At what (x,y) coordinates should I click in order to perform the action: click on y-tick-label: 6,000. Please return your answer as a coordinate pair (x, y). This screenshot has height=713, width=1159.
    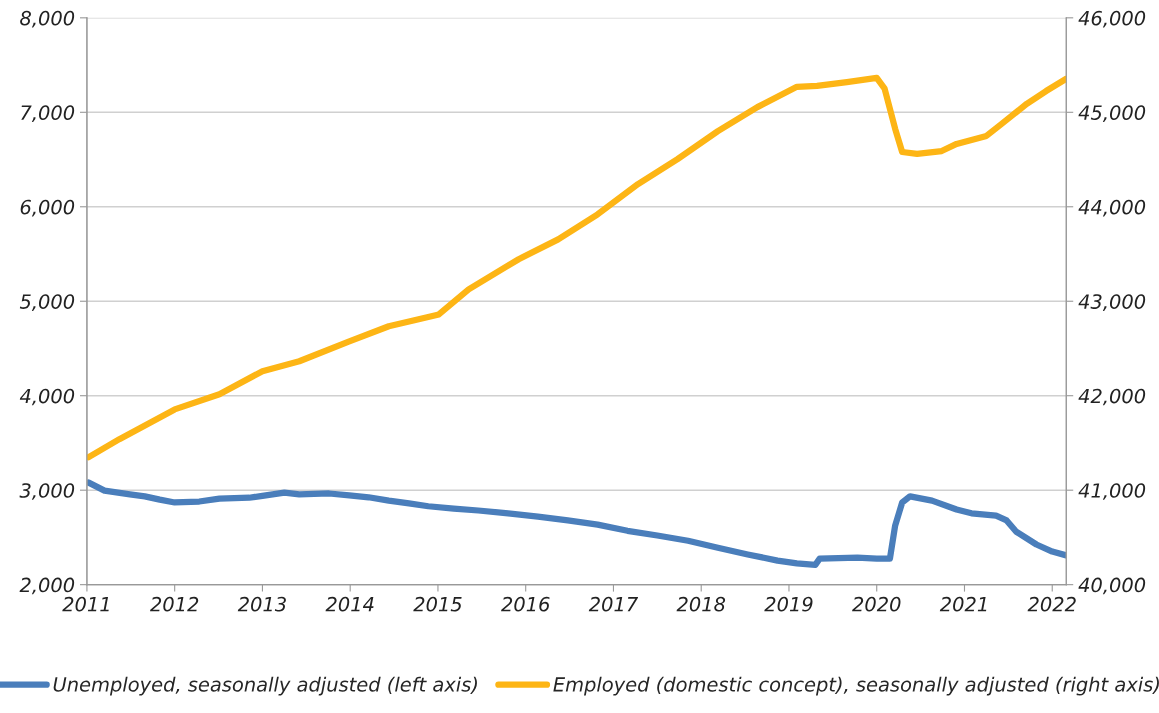
    Looking at the image, I should click on (47, 208).